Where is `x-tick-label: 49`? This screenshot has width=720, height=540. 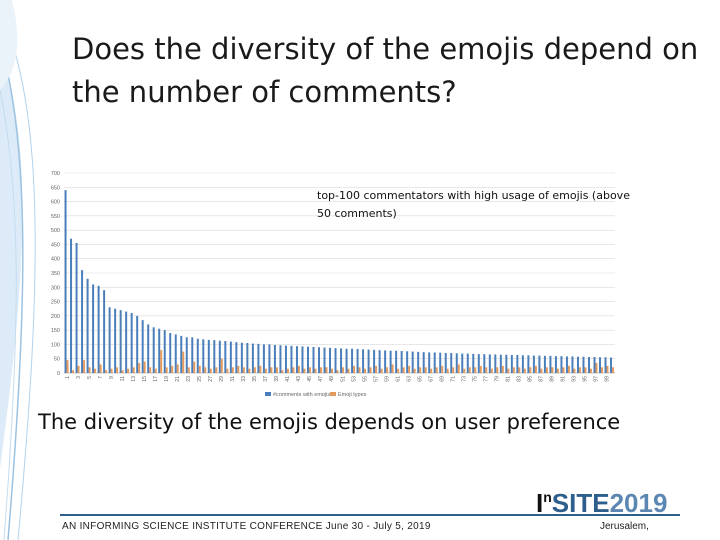 x-tick-label: 49 is located at coordinates (332, 379).